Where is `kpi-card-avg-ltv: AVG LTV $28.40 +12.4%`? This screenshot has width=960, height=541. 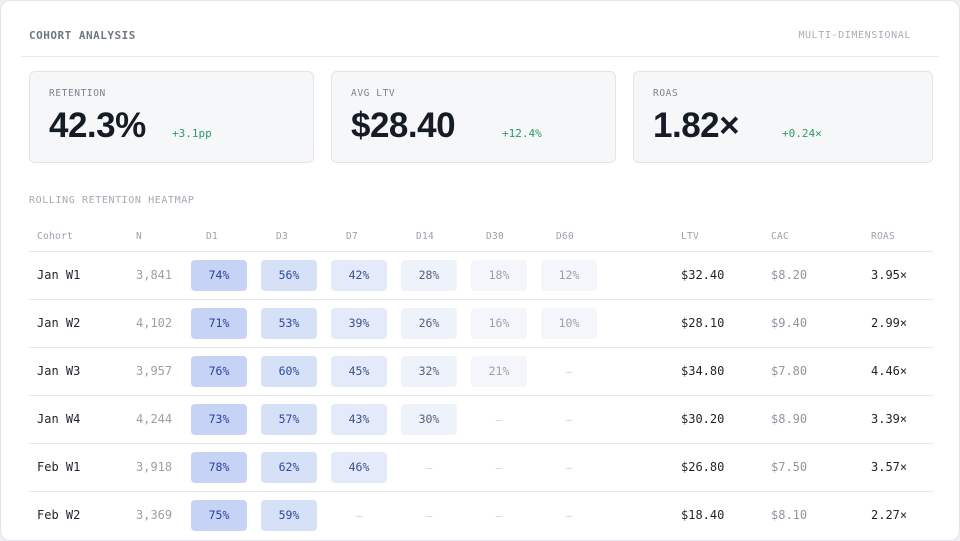 kpi-card-avg-ltv: AVG LTV $28.40 +12.4% is located at coordinates (473, 117).